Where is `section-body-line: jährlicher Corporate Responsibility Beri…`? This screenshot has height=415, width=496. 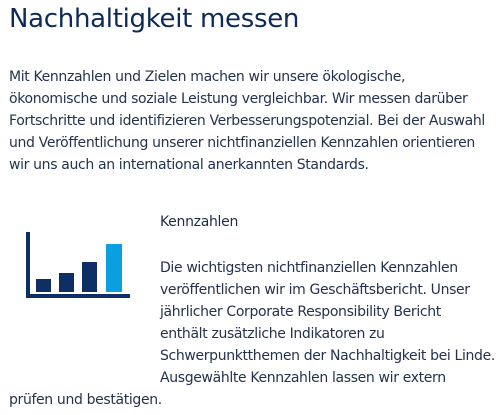
section-body-line: jährlicher Corporate Responsibility Beri… is located at coordinates (300, 312).